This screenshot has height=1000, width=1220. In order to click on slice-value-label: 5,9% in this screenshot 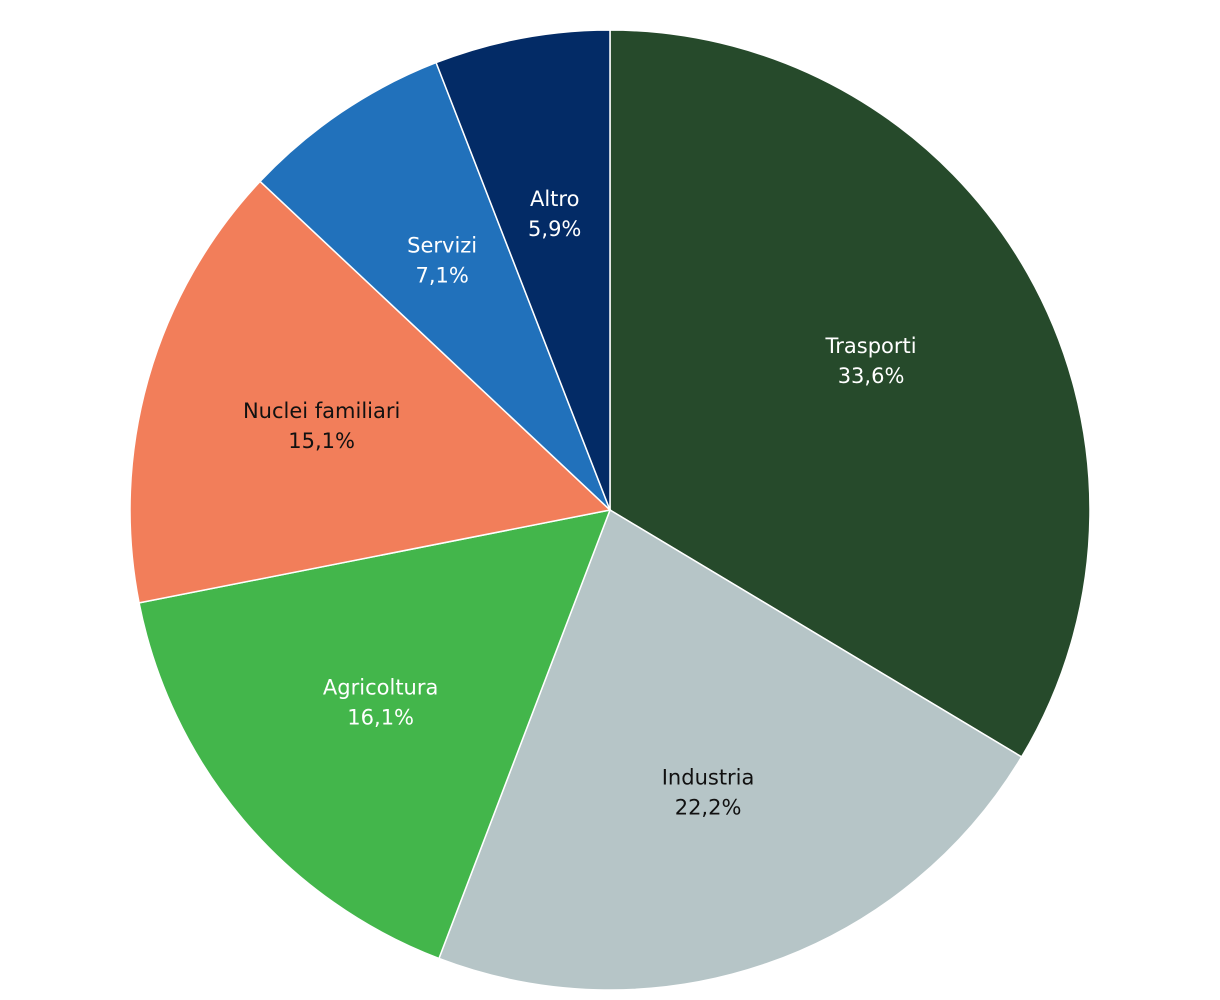, I will do `click(554, 229)`.